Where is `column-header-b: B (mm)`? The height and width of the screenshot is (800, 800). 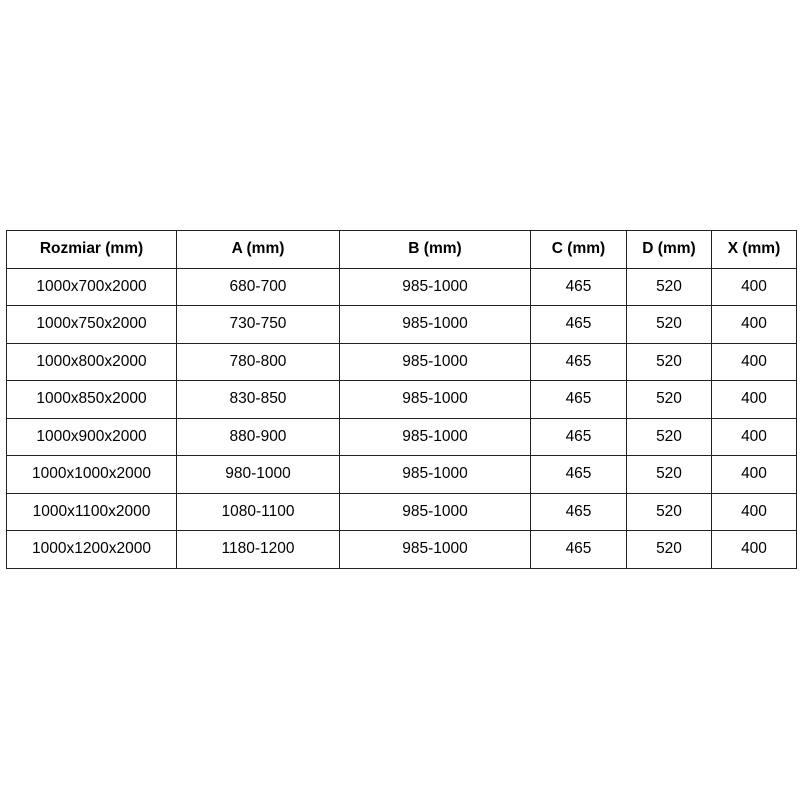
column-header-b: B (mm) is located at coordinates (435, 249).